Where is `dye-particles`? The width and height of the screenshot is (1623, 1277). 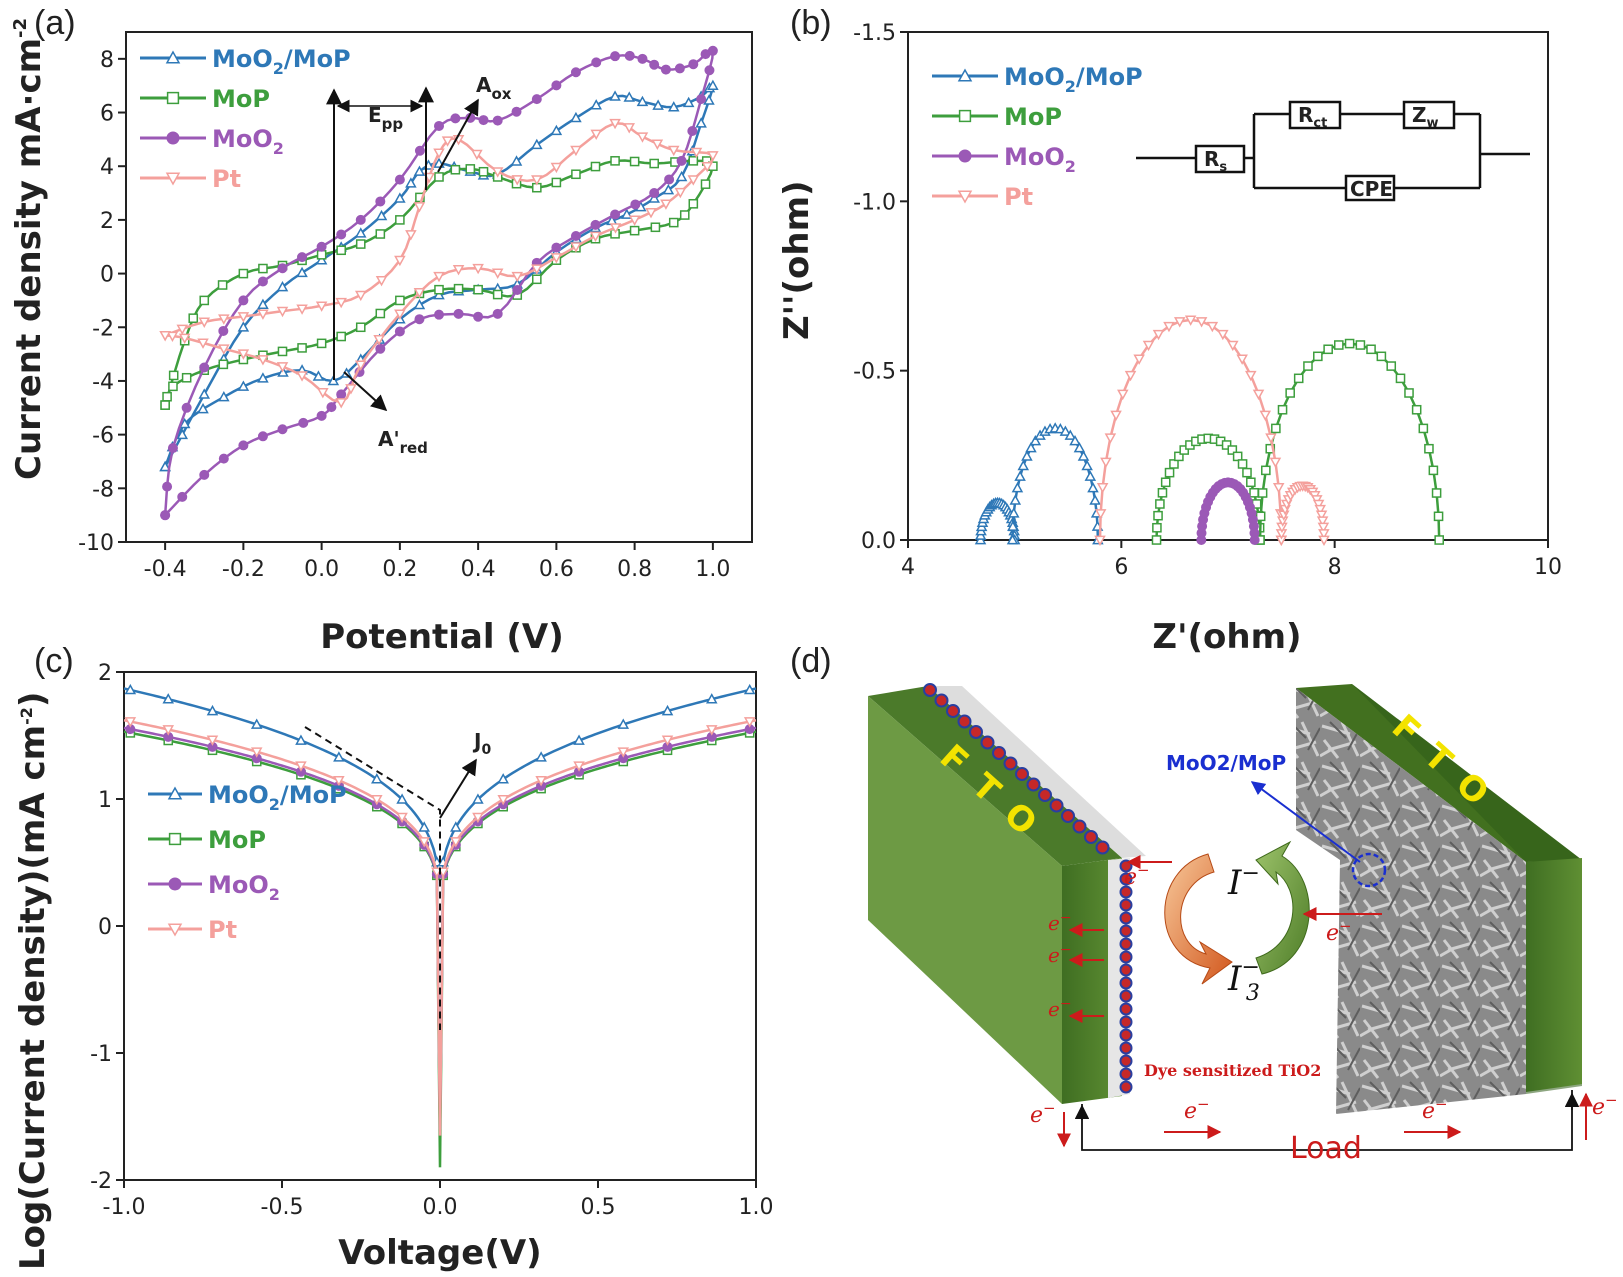 dye-particles is located at coordinates (1028, 888).